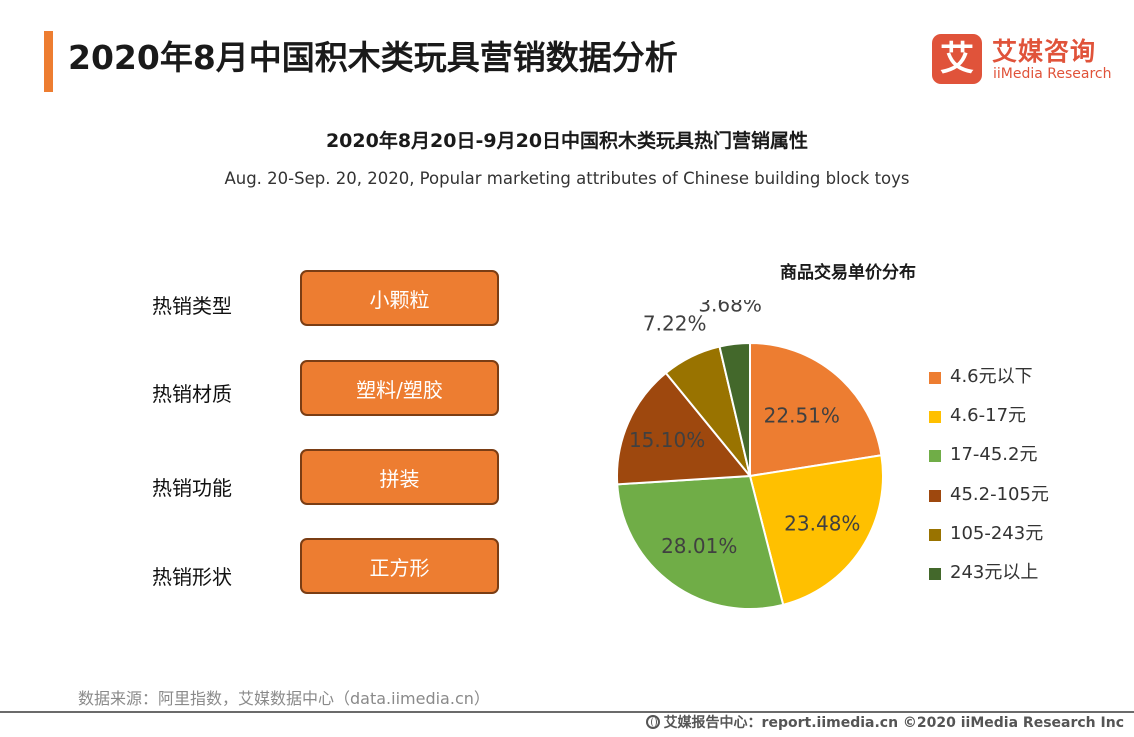 The image size is (1134, 737). What do you see at coordinates (991, 376) in the screenshot?
I see `legend-label: 4.6元以下` at bounding box center [991, 376].